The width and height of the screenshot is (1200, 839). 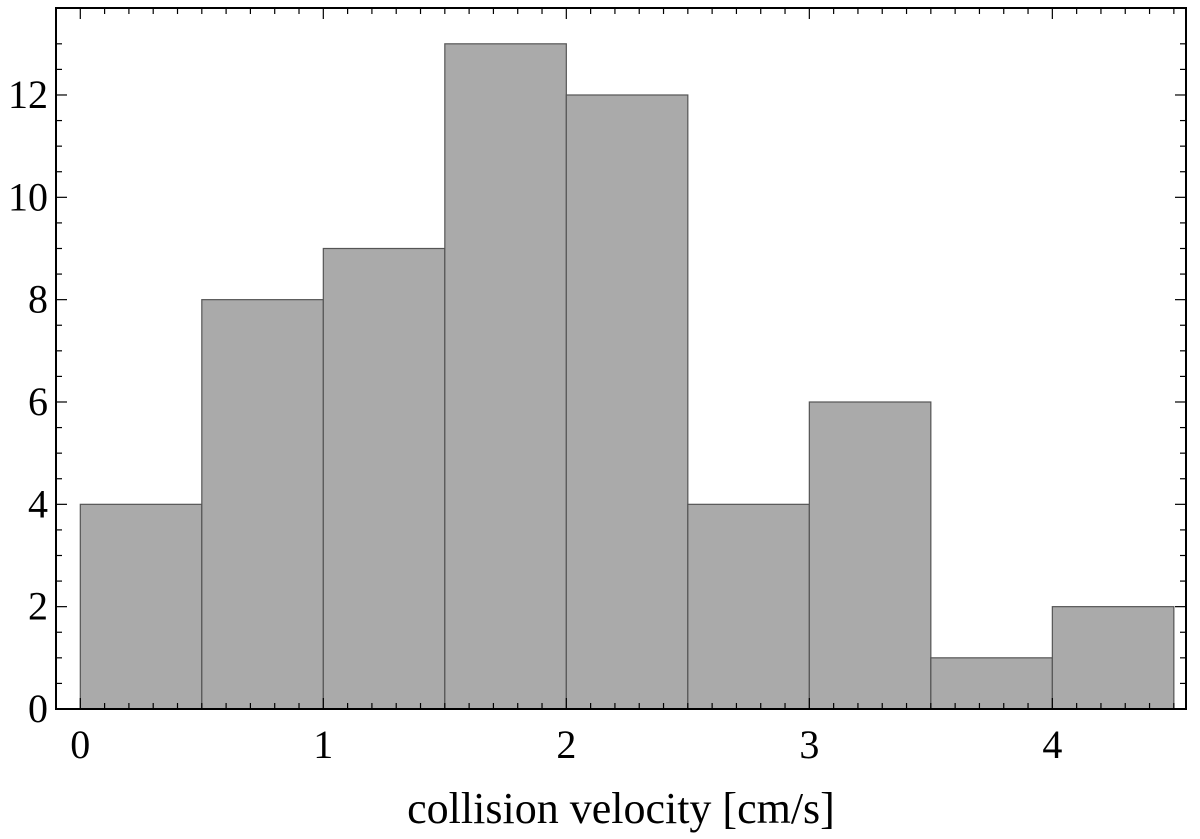 I want to click on x-tick-label: 4, so click(x=1052, y=744).